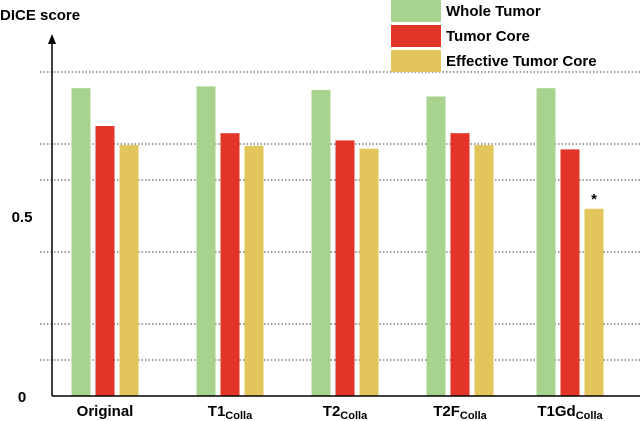  I want to click on x-tick-label-base: T2, so click(332, 411).